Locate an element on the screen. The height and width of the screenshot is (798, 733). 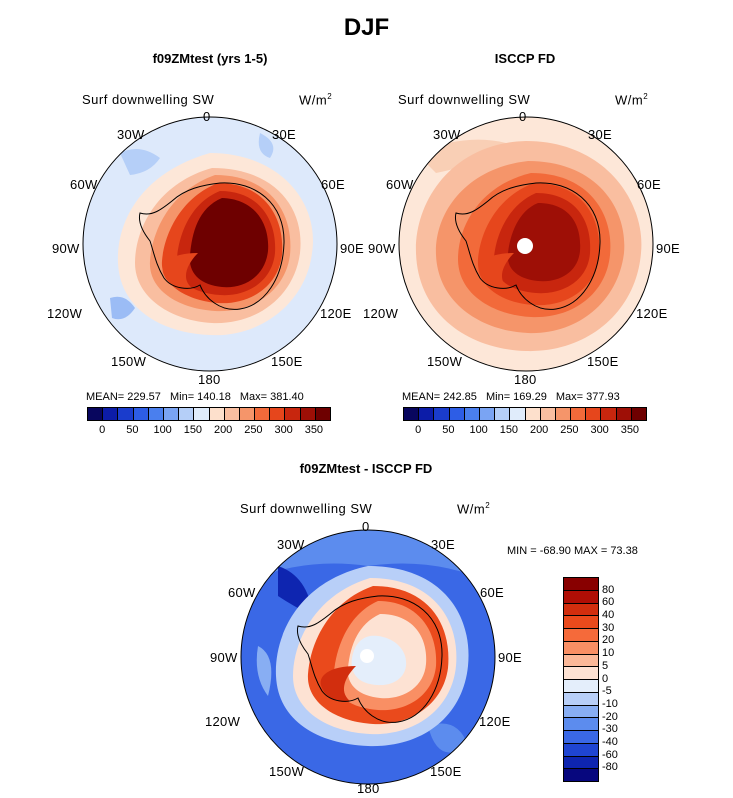
panel-1-min: Min= 140.18 is located at coordinates (200, 397).